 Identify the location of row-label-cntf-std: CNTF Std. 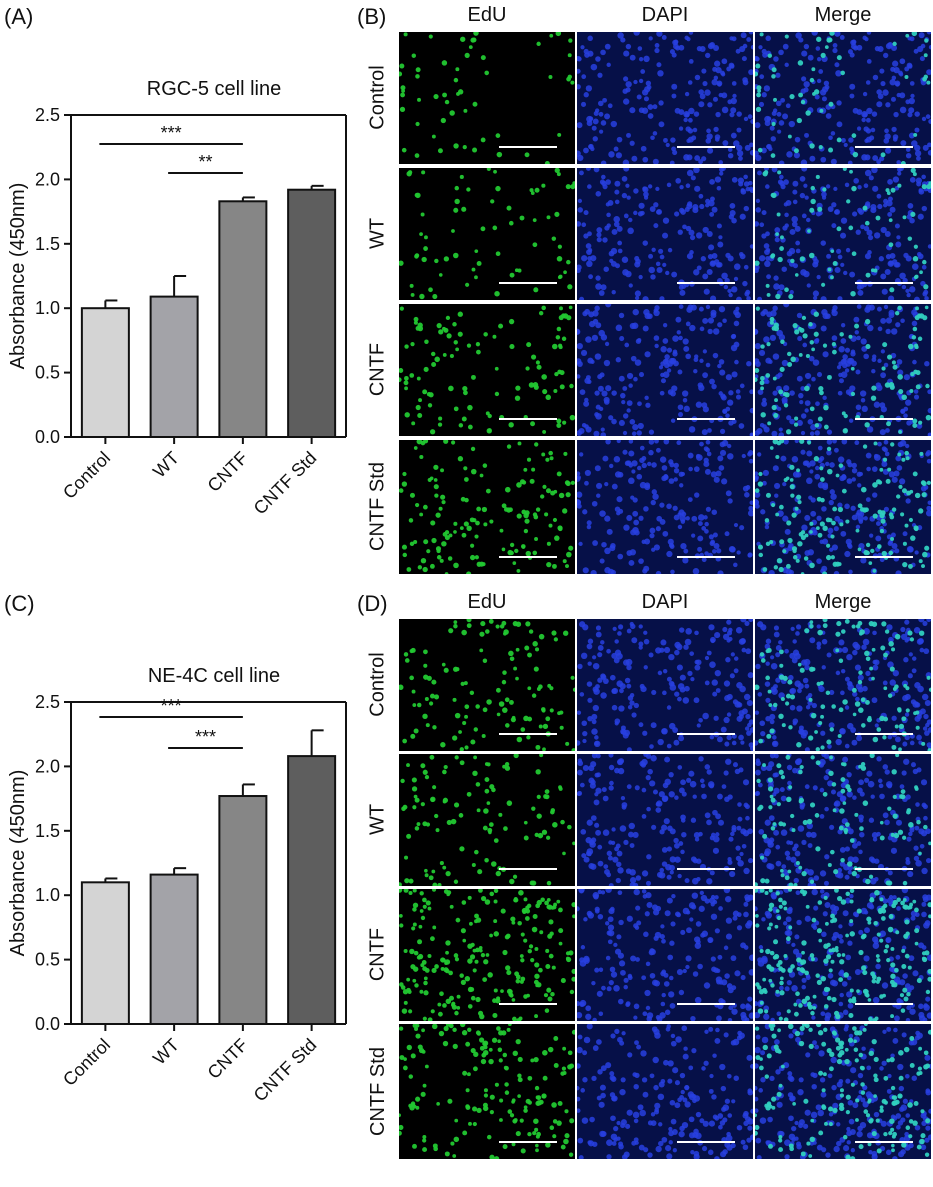
(378, 1091).